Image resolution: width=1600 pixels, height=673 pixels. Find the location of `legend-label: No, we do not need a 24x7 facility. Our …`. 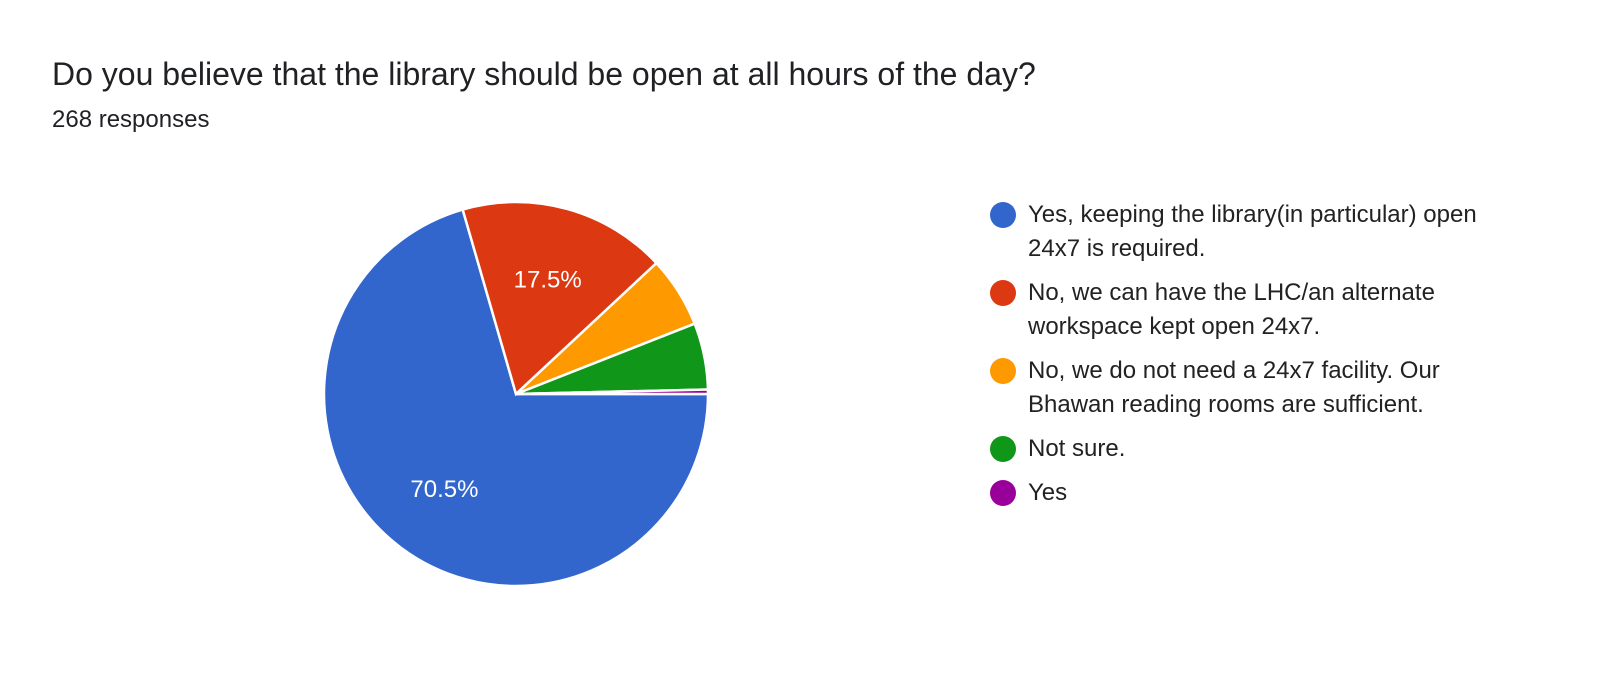

legend-label: No, we do not need a 24x7 facility. Our … is located at coordinates (1234, 387).